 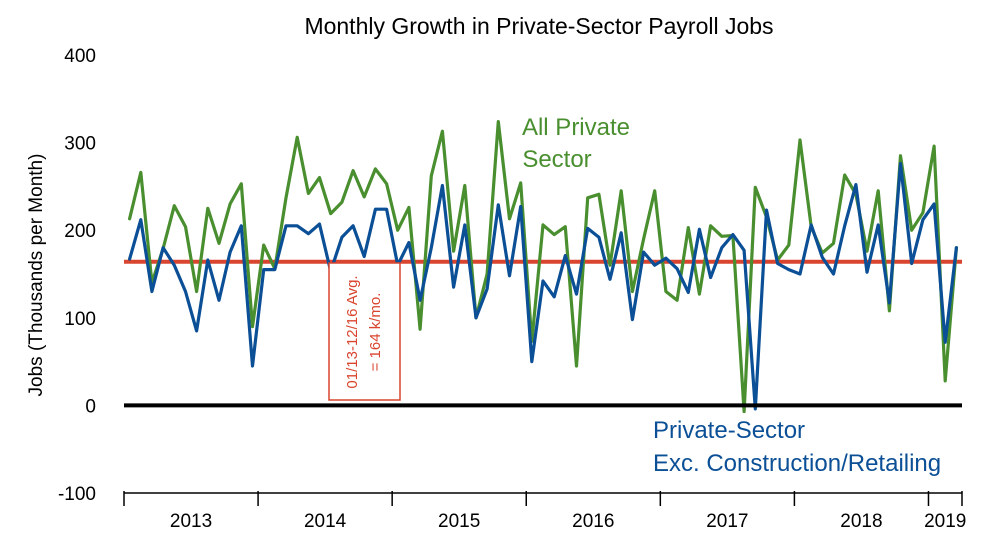 What do you see at coordinates (375, 332) in the screenshot?
I see `average-annotation-line-2: = 164 k/mo.` at bounding box center [375, 332].